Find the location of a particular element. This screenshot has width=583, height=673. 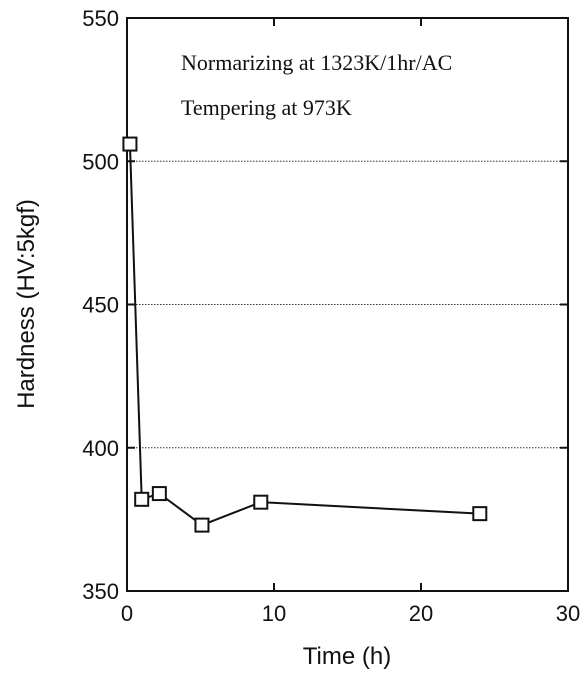

y-tick-label-450: 450 is located at coordinates (100, 305).